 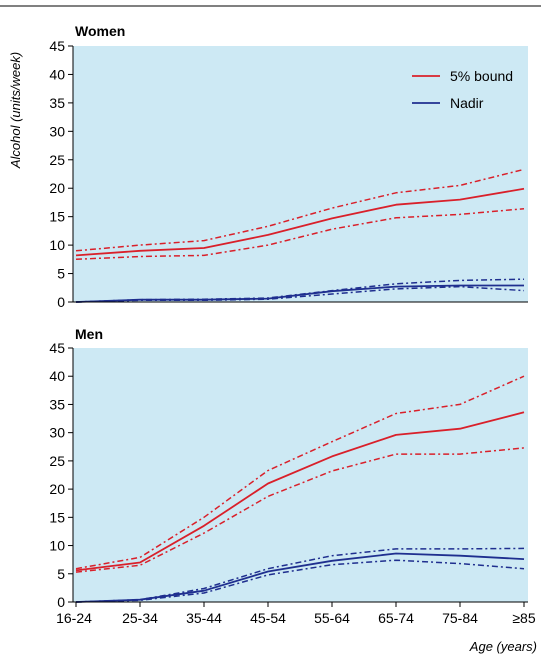 I want to click on women-series-0-line, so click(x=300, y=222).